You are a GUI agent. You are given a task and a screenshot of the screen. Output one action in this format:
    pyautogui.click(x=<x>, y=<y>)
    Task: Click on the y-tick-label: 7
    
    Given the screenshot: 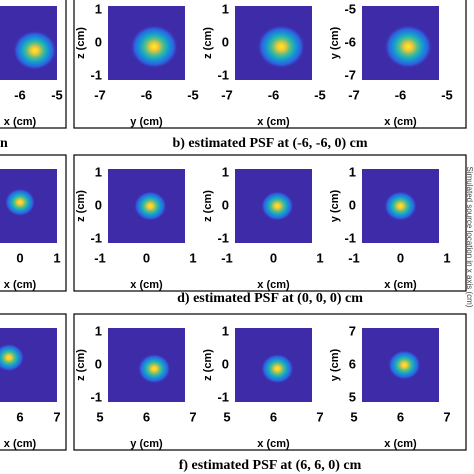 What is the action you would take?
    pyautogui.click(x=352, y=330)
    